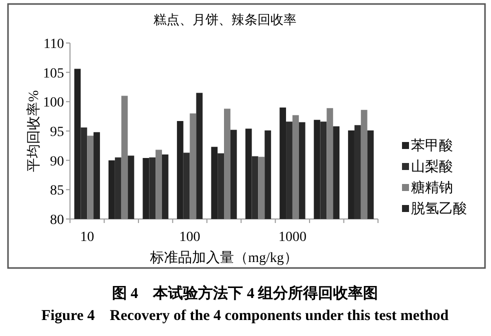 Image resolution: width=491 pixels, height=336 pixels. I want to click on caption: 图 4 本试验方法下 4 组分所得回收率图, so click(245, 293).